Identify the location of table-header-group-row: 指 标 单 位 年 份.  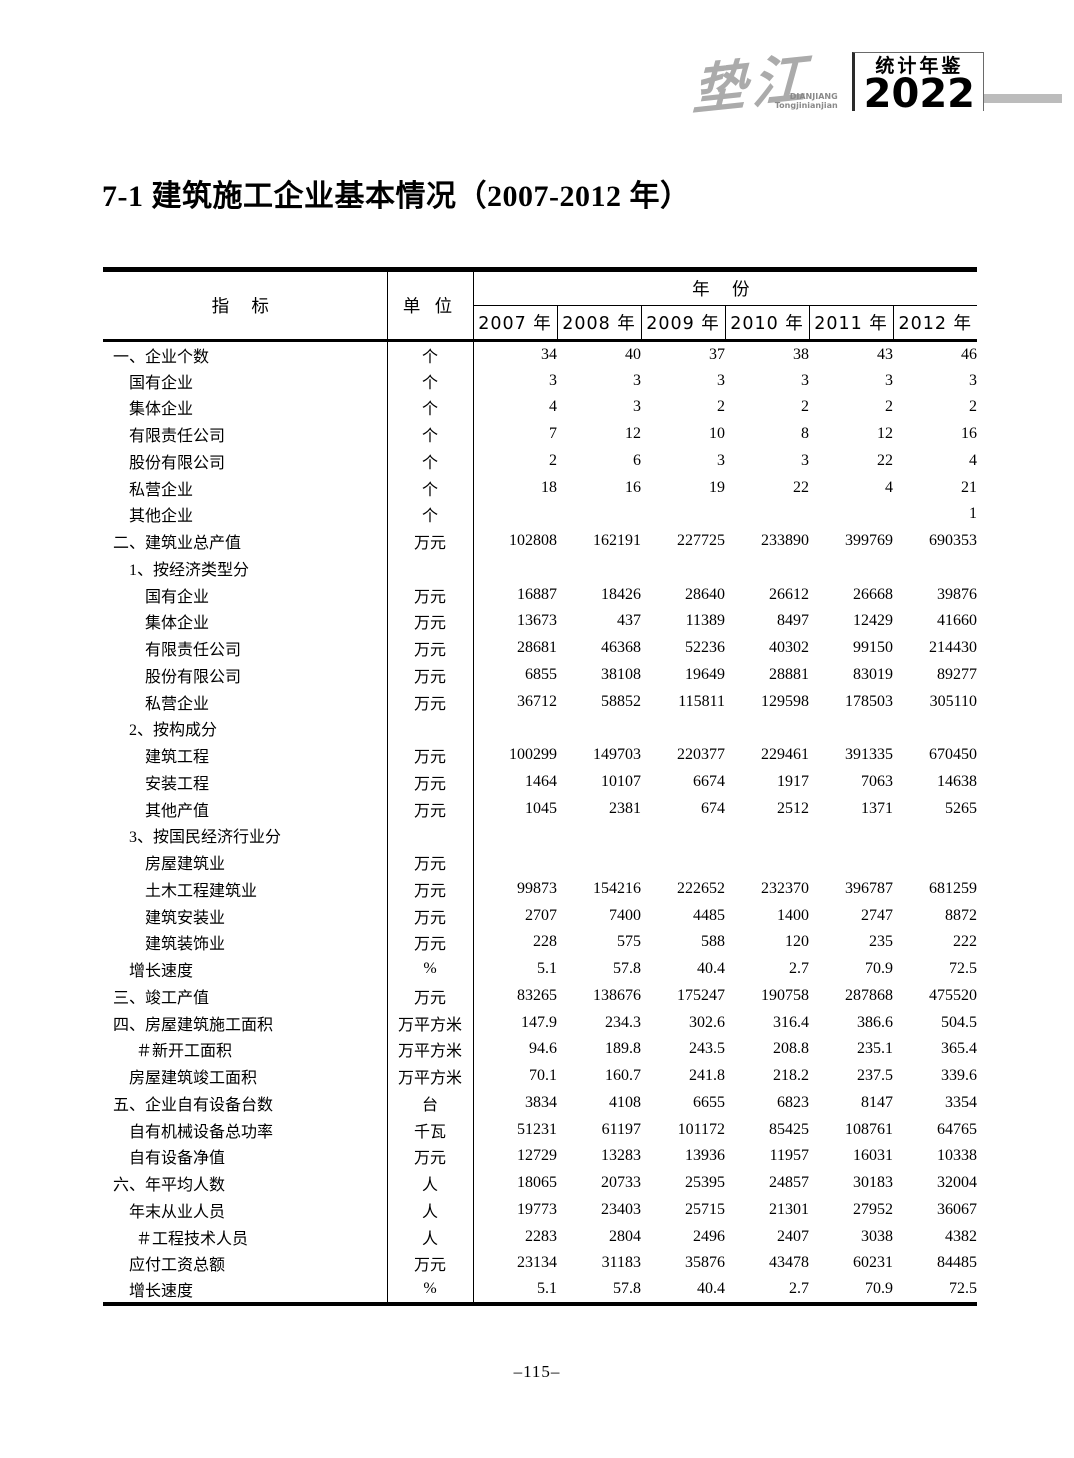
(540, 305).